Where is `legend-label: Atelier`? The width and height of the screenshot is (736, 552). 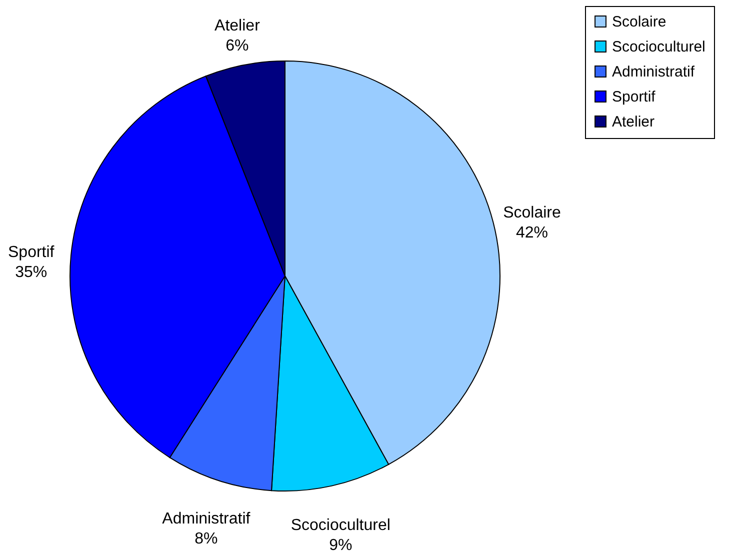
legend-label: Atelier is located at coordinates (633, 122).